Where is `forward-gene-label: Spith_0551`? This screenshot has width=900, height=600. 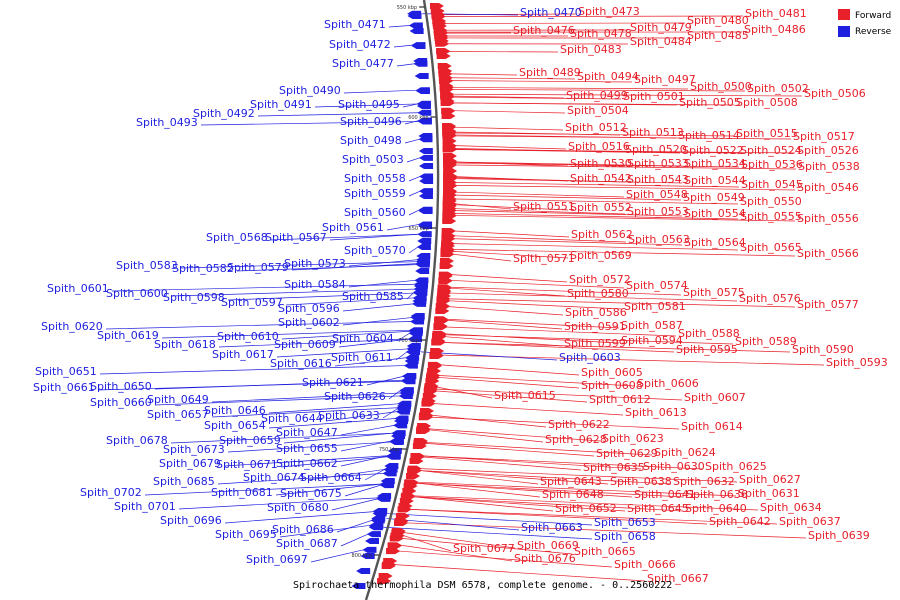
forward-gene-label: Spith_0551 is located at coordinates (544, 206).